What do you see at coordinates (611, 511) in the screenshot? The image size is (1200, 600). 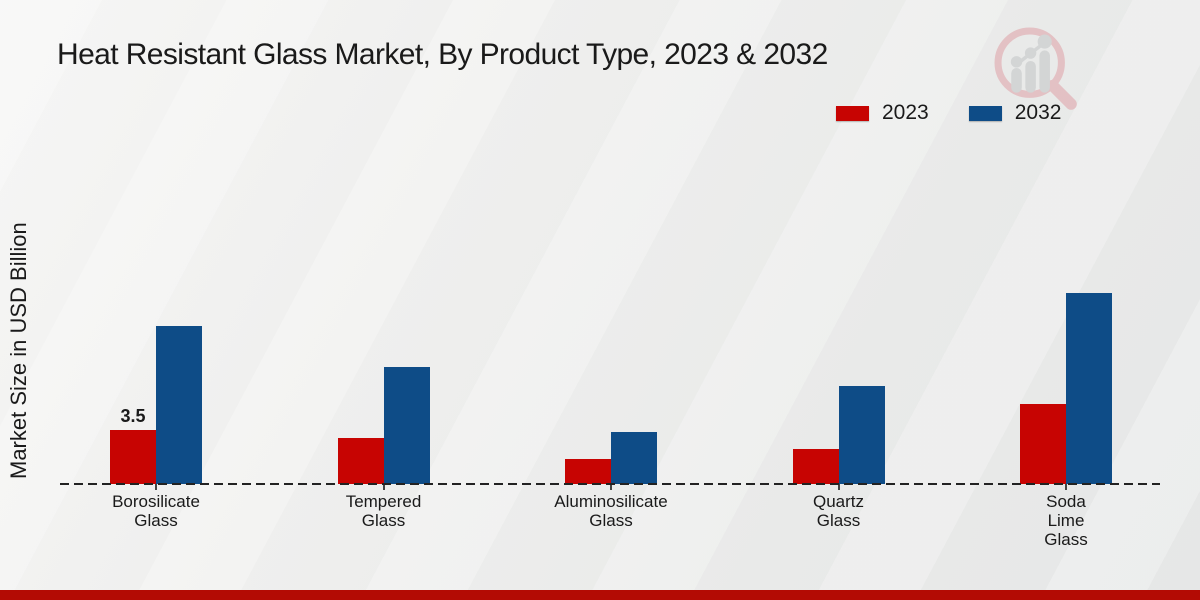 I see `category-label-aluminosilicate-glass: Aluminosilicate Glass` at bounding box center [611, 511].